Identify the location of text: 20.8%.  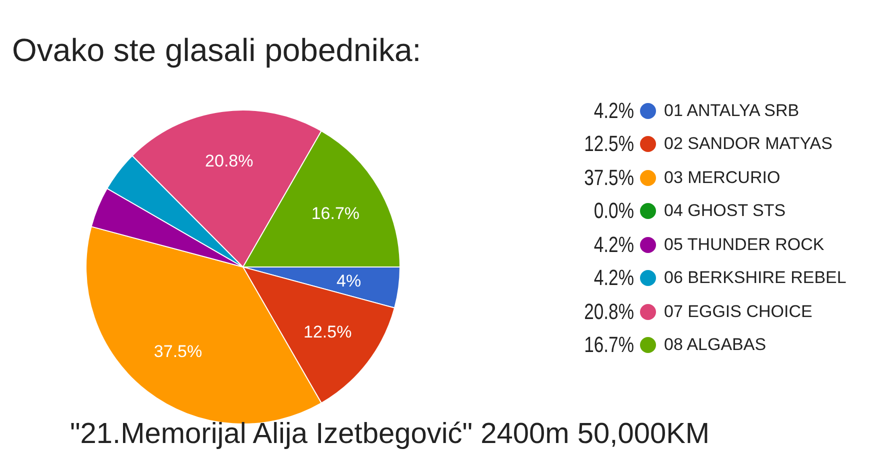
(609, 311).